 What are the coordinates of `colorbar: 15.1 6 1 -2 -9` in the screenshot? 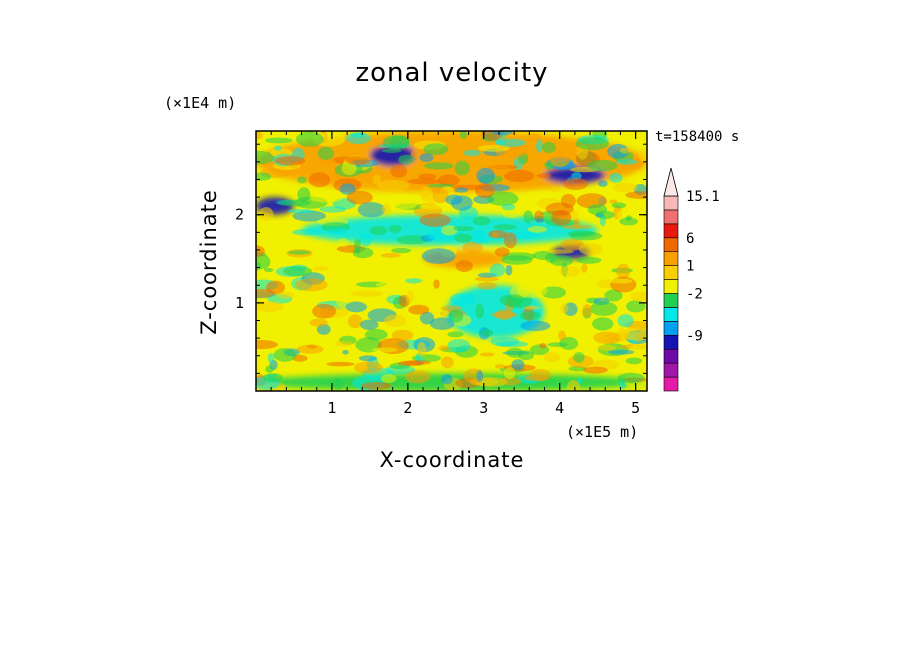 It's located at (691, 279).